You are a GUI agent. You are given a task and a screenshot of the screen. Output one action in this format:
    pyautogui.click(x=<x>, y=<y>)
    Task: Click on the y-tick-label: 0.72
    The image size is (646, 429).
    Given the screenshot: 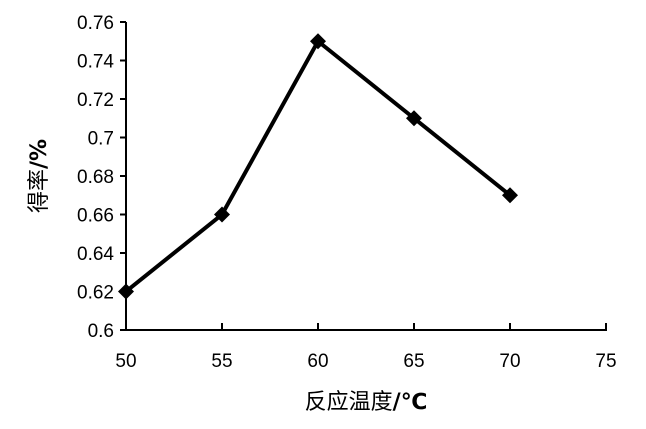 What is the action you would take?
    pyautogui.click(x=95, y=100)
    